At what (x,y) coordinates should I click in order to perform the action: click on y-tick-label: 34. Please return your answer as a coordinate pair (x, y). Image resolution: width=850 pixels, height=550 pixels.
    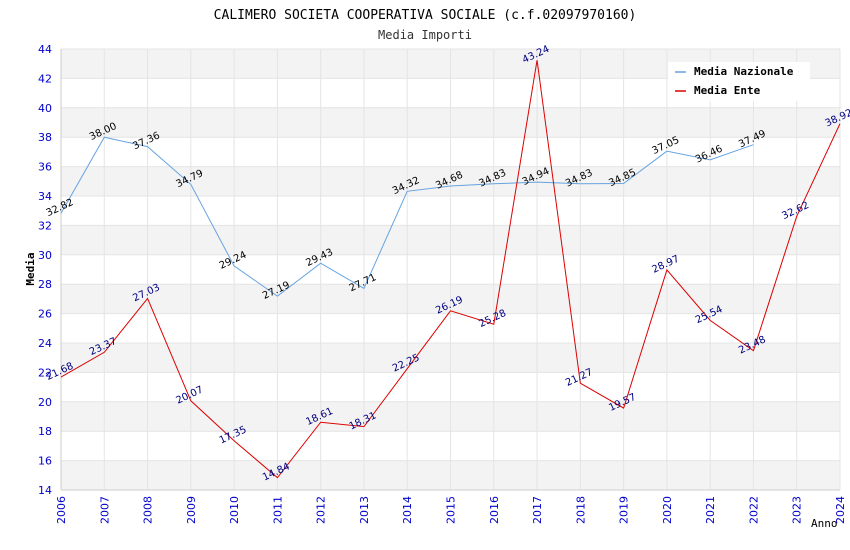
    Looking at the image, I should click on (45, 196).